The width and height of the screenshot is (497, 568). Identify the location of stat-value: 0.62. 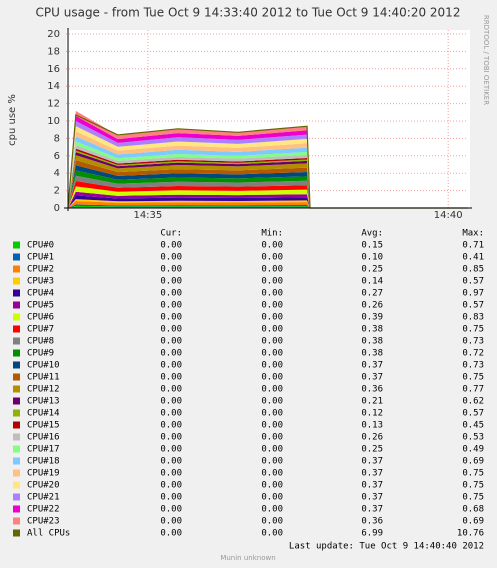
(473, 402).